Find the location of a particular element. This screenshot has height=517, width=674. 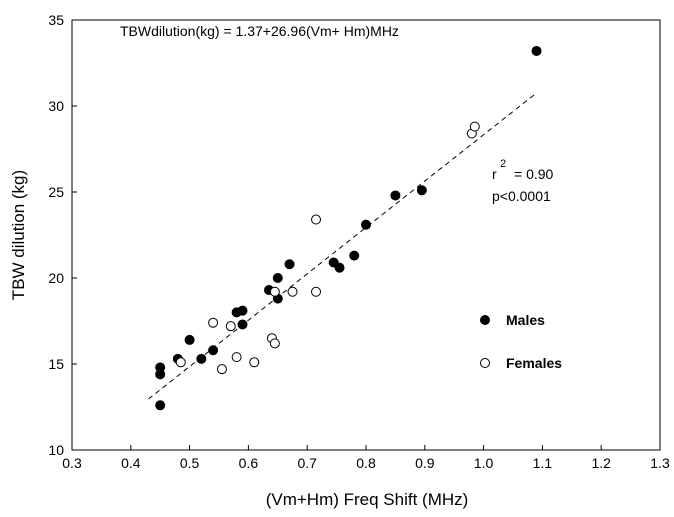

x-tick-label: 1.0 is located at coordinates (484, 463).